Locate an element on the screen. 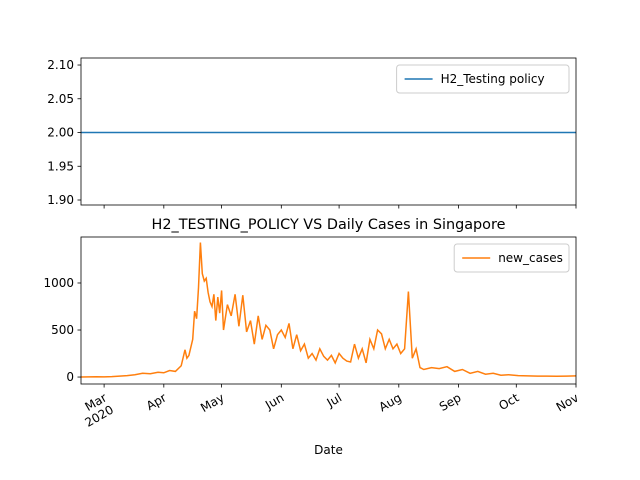 The height and width of the screenshot is (480, 640). x-axis-label: Date is located at coordinates (328, 450).